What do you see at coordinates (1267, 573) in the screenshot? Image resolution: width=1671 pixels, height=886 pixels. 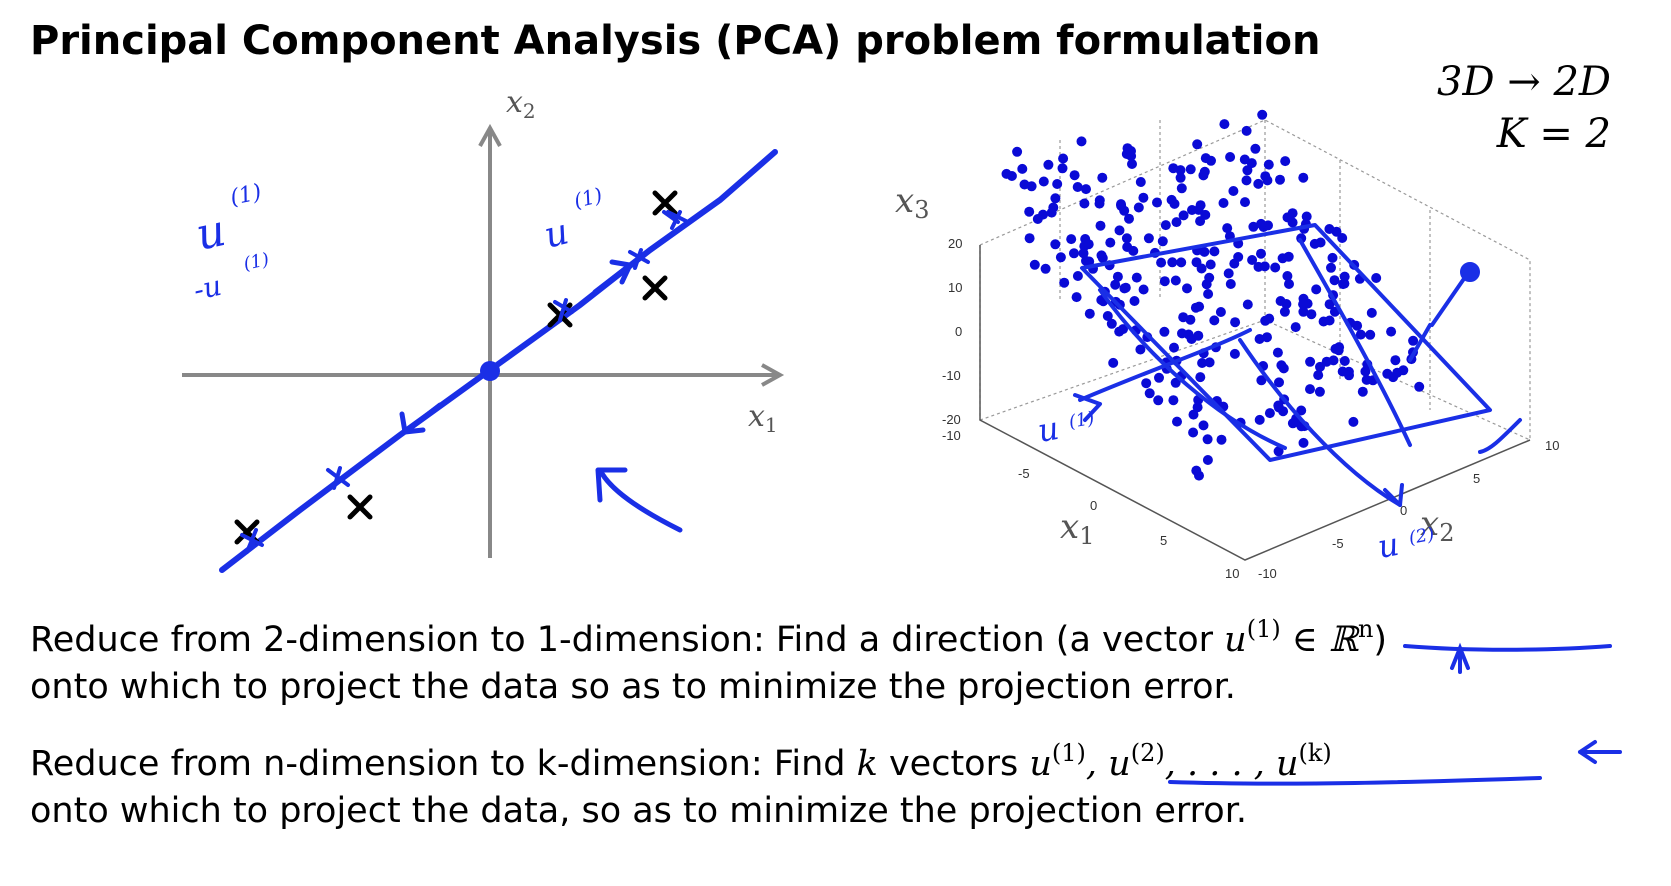 I see `svg-text: -10` at bounding box center [1267, 573].